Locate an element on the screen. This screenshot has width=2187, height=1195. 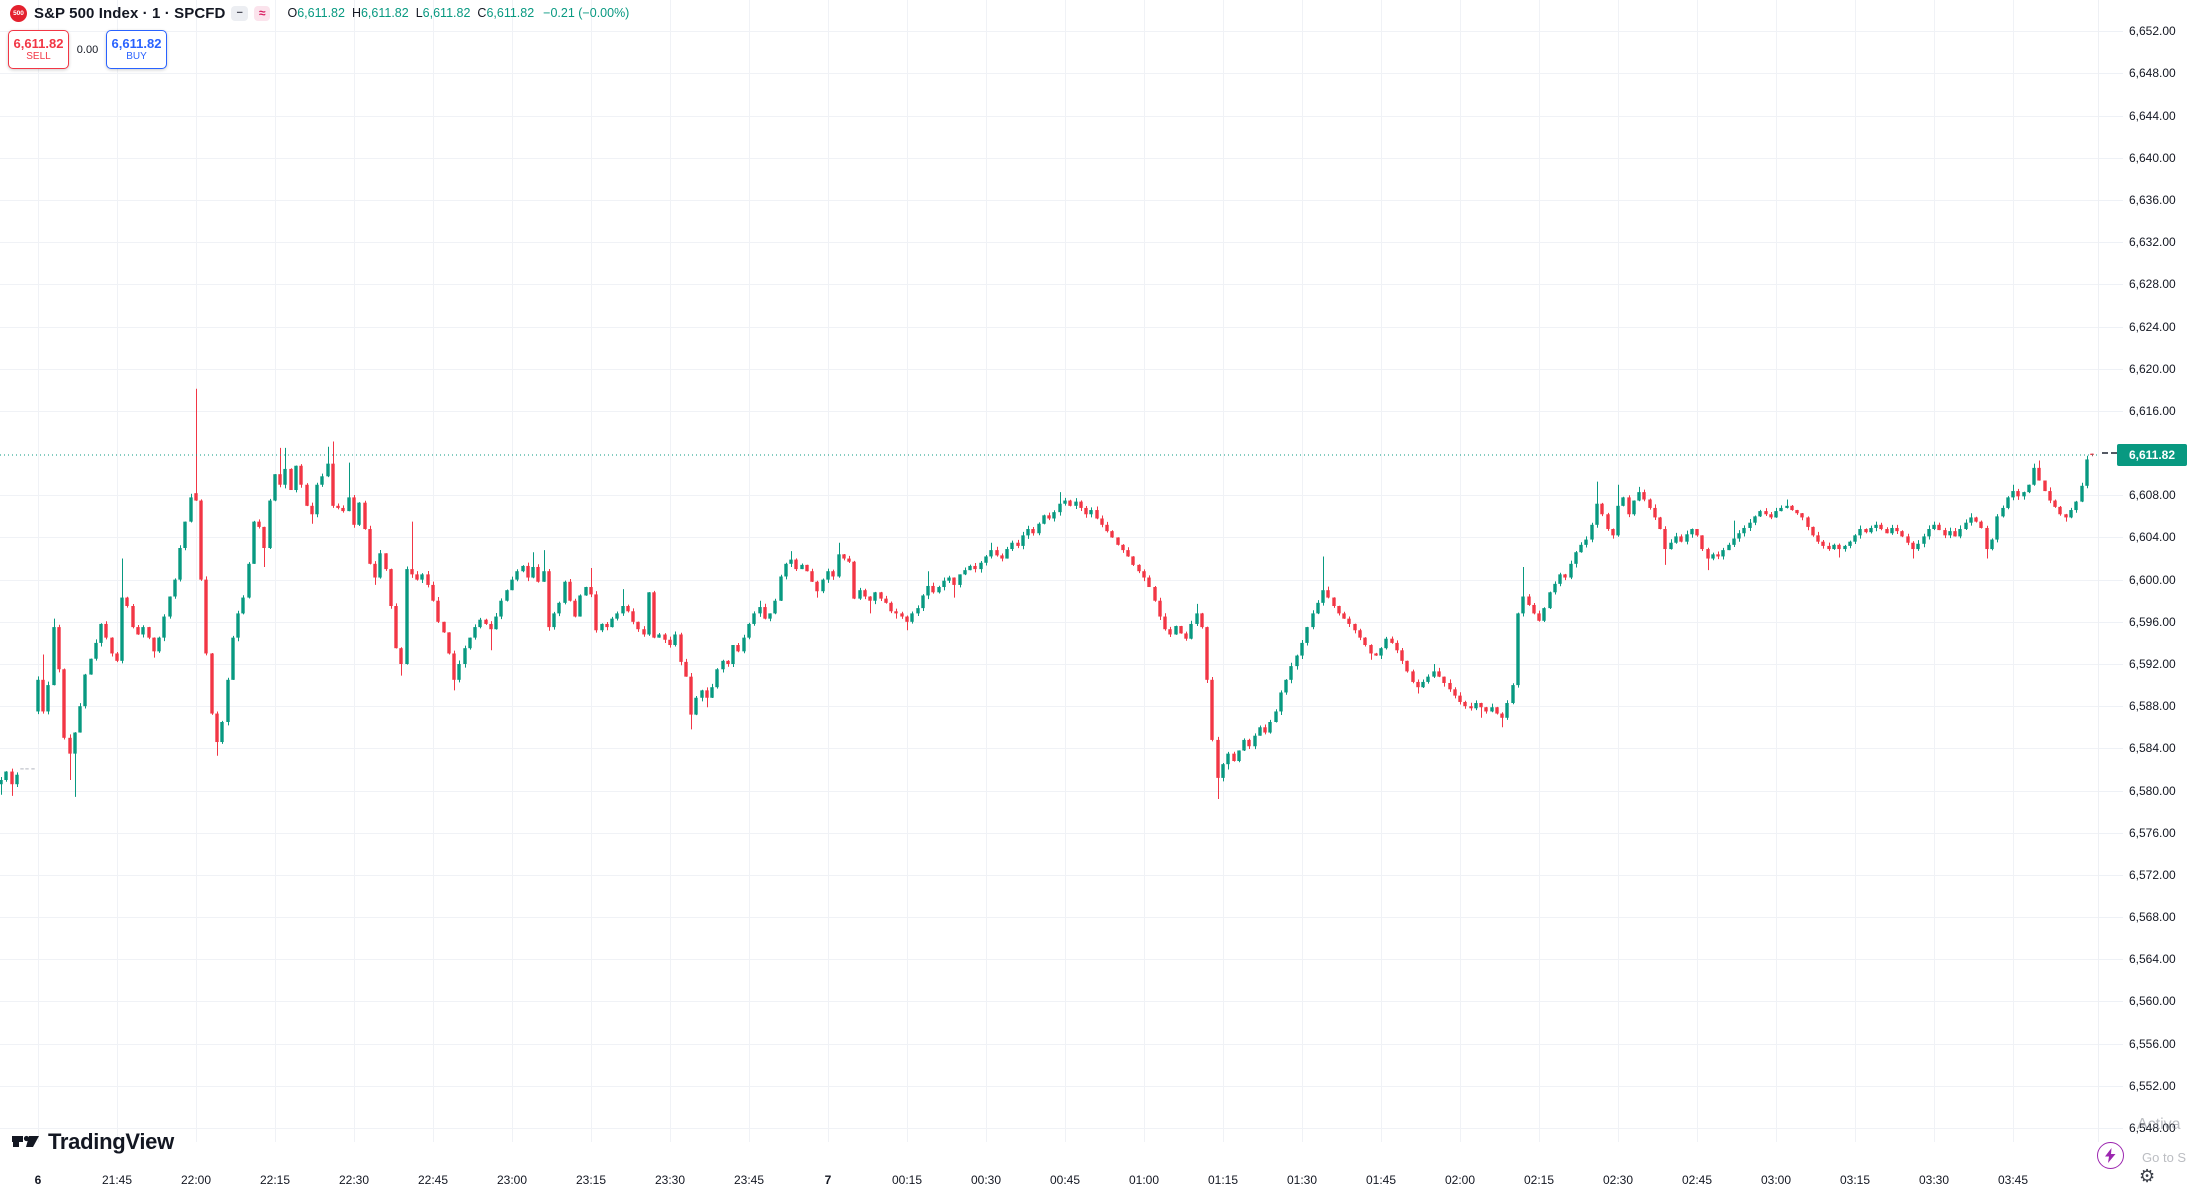
tradingview-logo-icon is located at coordinates (25, 1141).